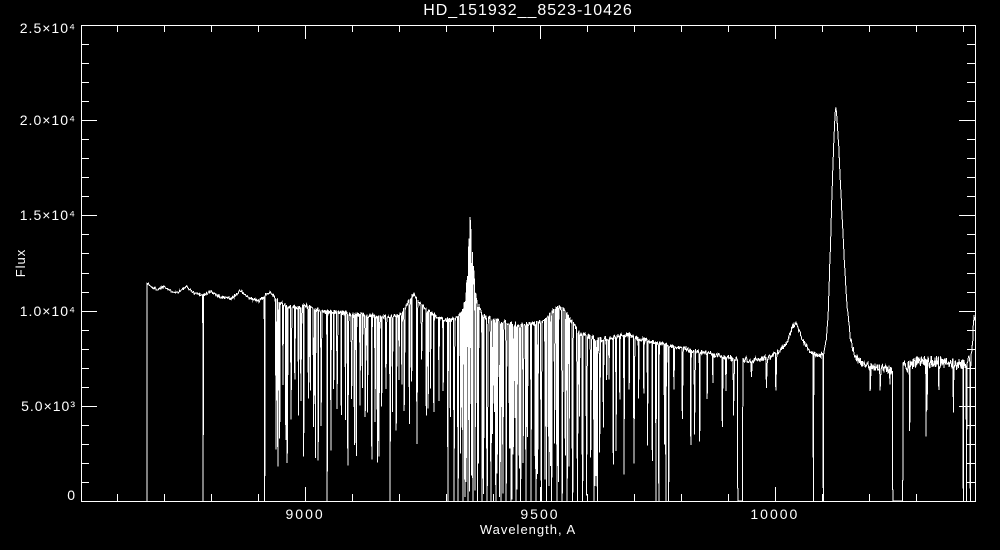 The image size is (1000, 550). I want to click on y-tick-label: 0, so click(71, 495).